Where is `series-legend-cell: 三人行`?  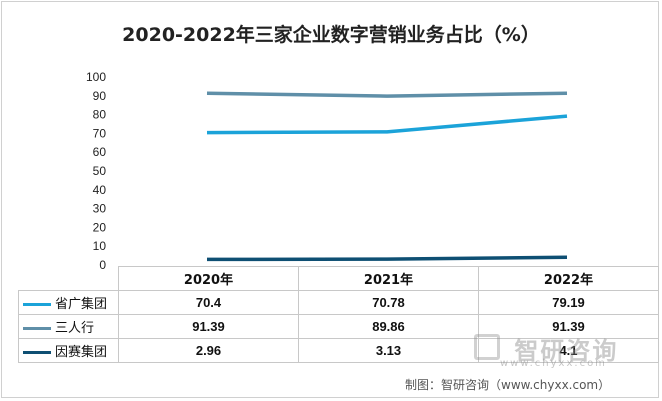 series-legend-cell: 三人行 is located at coordinates (68, 326).